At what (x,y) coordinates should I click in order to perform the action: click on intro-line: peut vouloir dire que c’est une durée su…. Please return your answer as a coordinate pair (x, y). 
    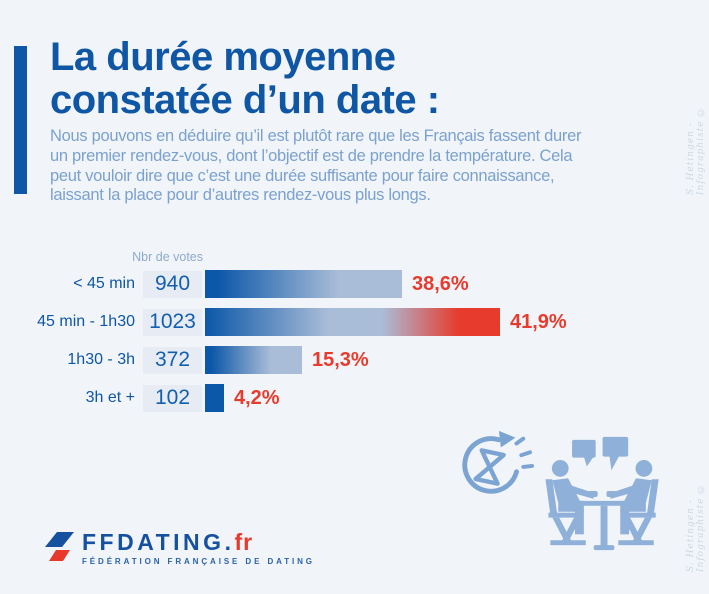
    Looking at the image, I should click on (302, 175).